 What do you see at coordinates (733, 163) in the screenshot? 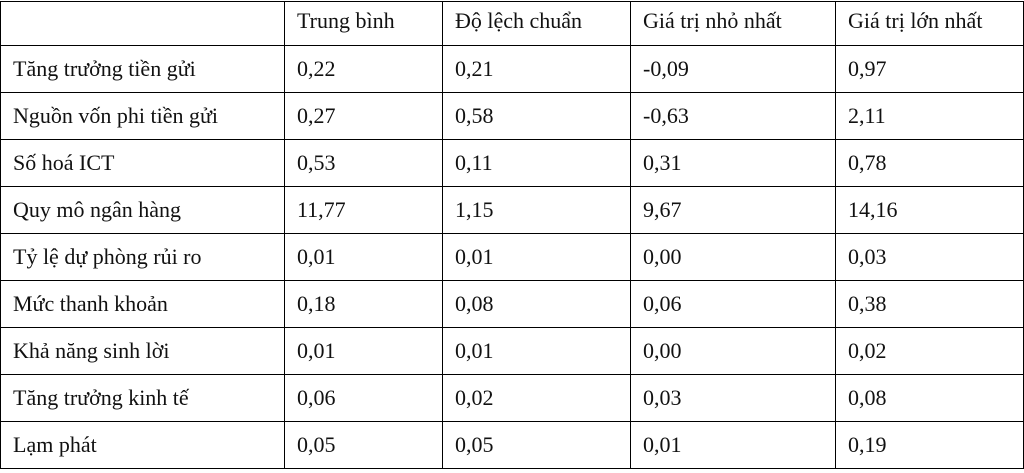
I see `value-cell: 0,31` at bounding box center [733, 163].